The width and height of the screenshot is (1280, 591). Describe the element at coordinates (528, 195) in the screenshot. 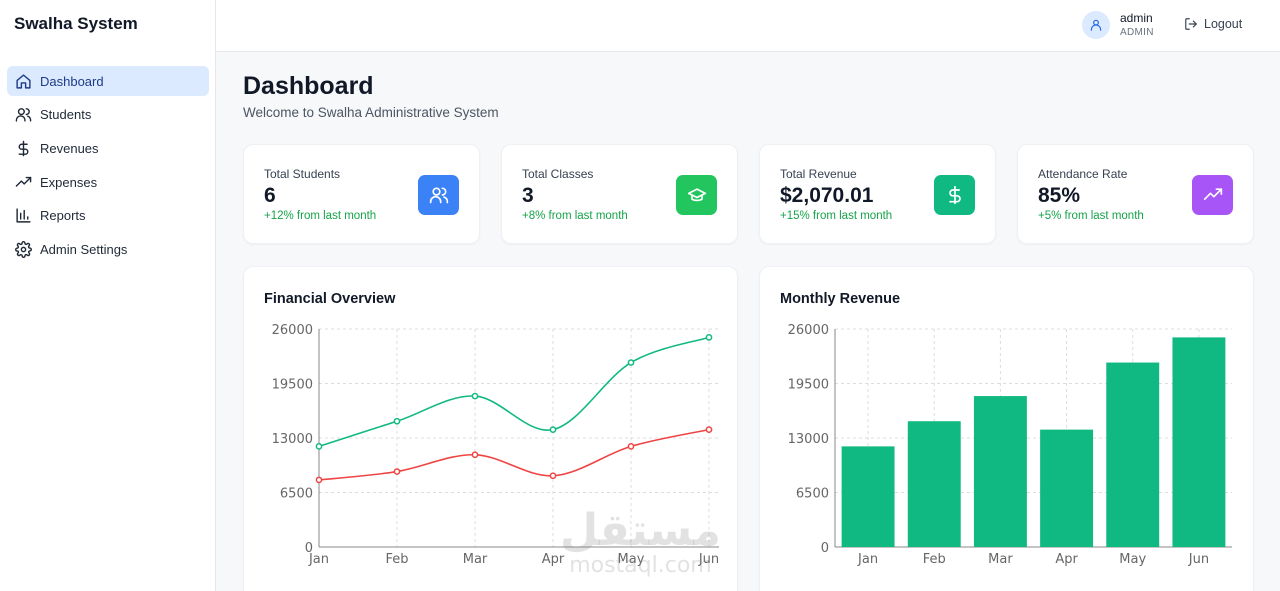

I see `stat-value: 3` at that location.